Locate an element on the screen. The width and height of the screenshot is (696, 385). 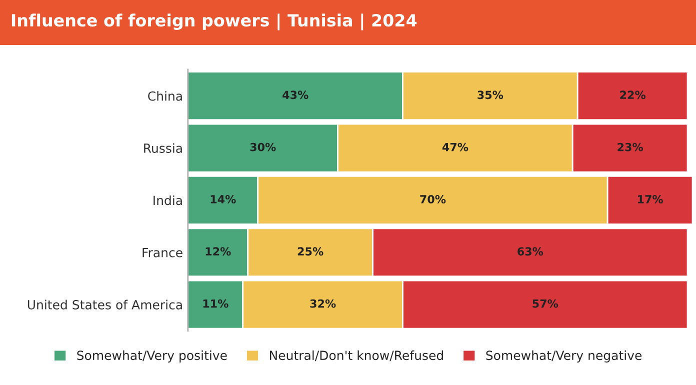
data-label: 14% is located at coordinates (223, 199).